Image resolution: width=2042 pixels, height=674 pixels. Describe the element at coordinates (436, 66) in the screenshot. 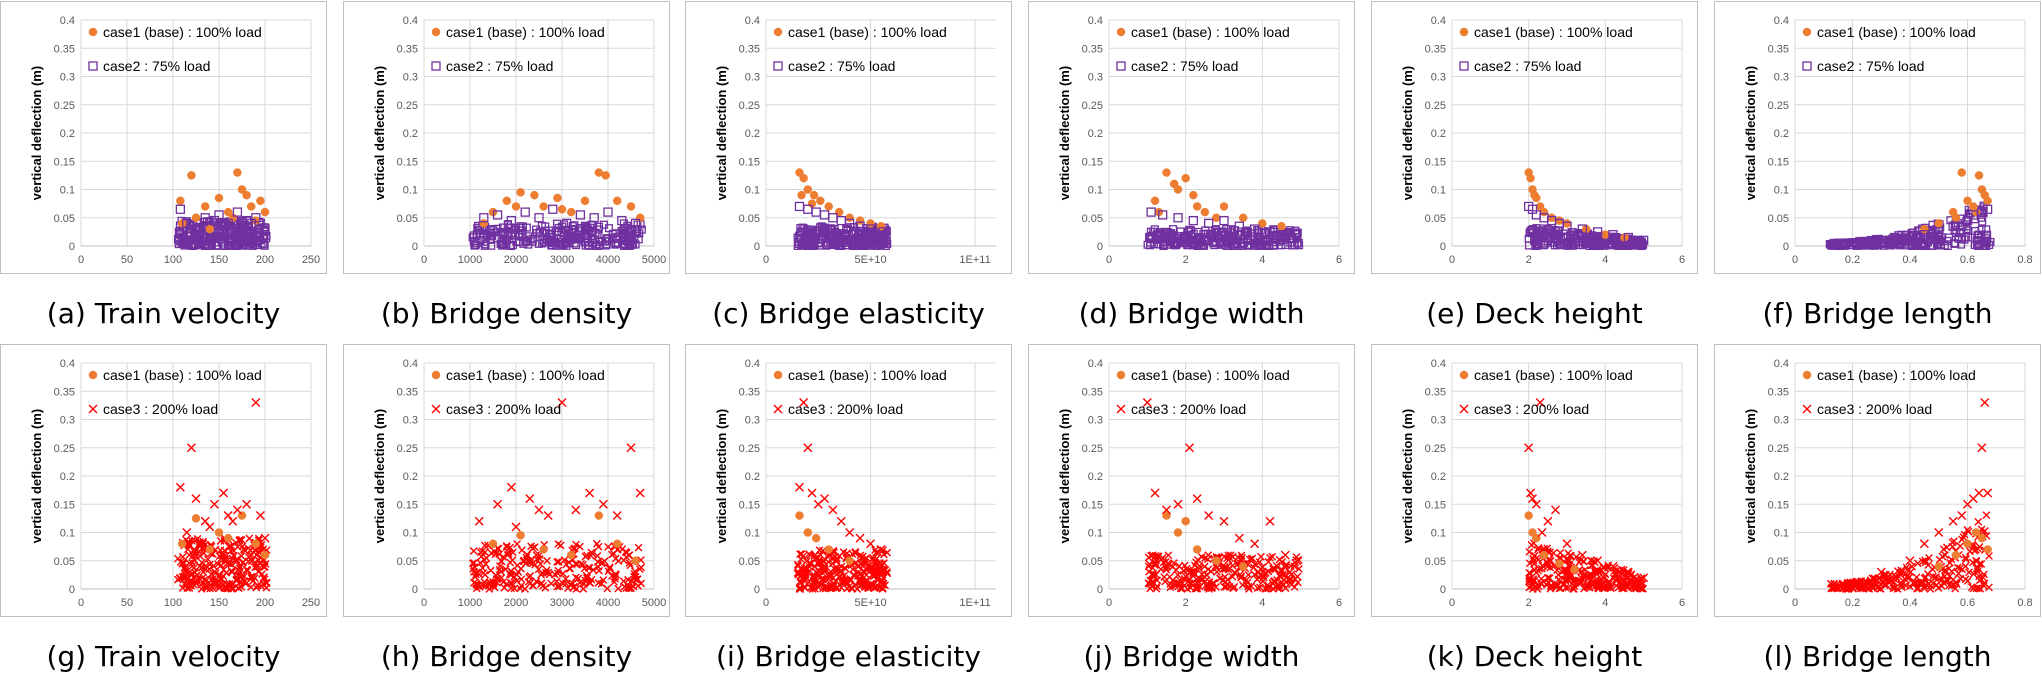

I see `legend-marker` at that location.